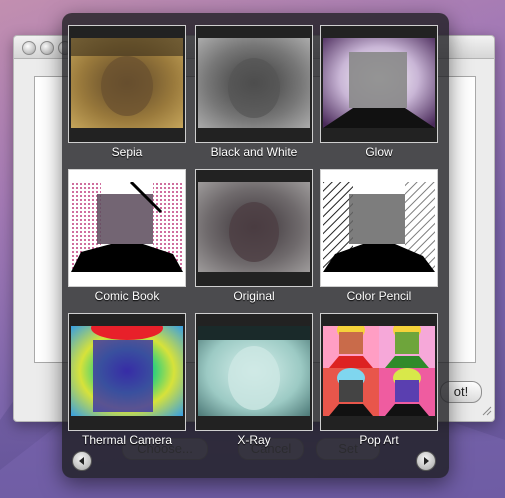 Image resolution: width=505 pixels, height=498 pixels. I want to click on resize-grip-icon, so click(486, 410).